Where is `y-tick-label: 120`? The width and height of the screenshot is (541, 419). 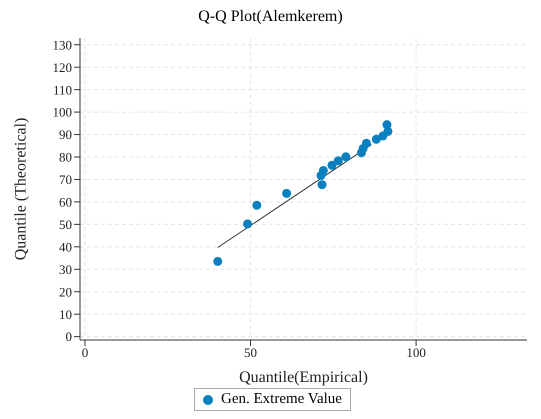 y-tick-label: 120 is located at coordinates (62, 67).